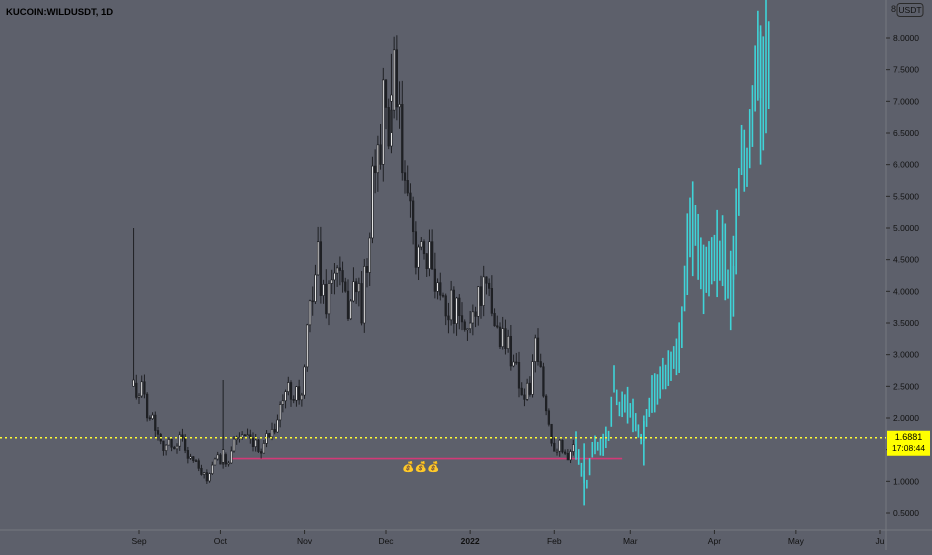  What do you see at coordinates (59, 12) in the screenshot?
I see `symbol-title: KUCOIN:WILDUSDT, 1D` at bounding box center [59, 12].